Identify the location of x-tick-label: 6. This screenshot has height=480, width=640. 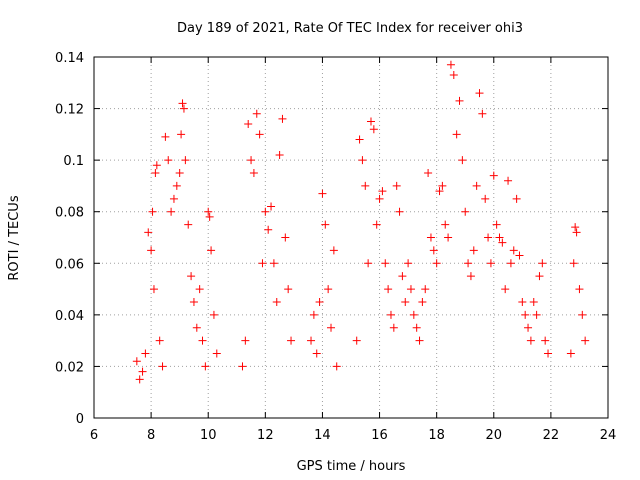
(94, 435).